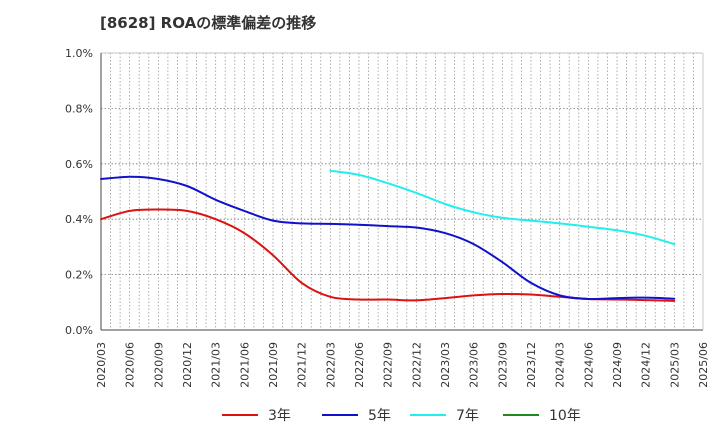 This screenshot has width=720, height=440. Describe the element at coordinates (416, 365) in the screenshot. I see `x-tick-label: 2022/12` at that location.